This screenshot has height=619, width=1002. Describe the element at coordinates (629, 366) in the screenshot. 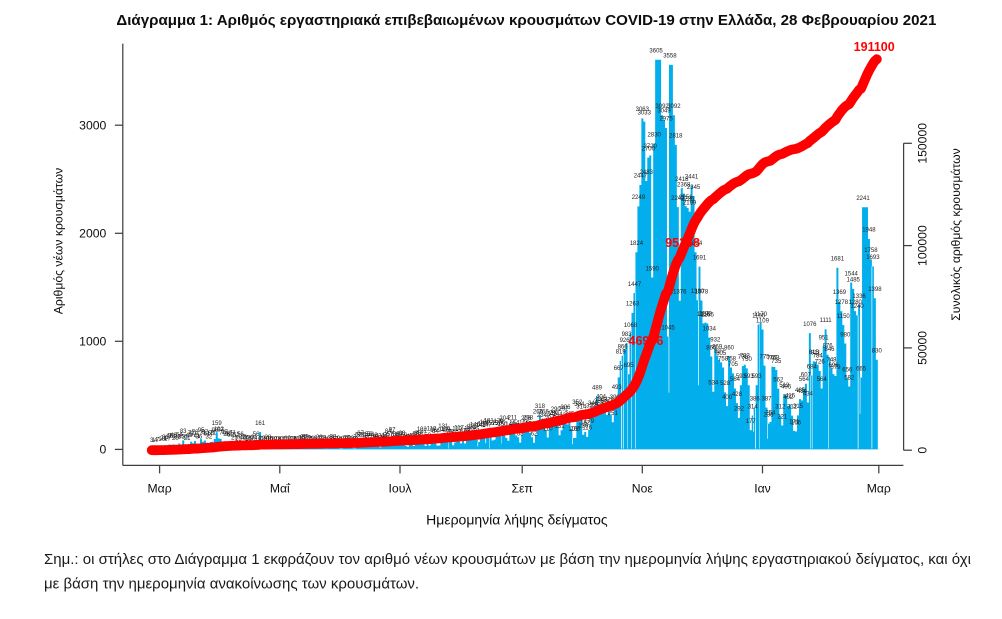

I see `svg-text: 695` at that location.